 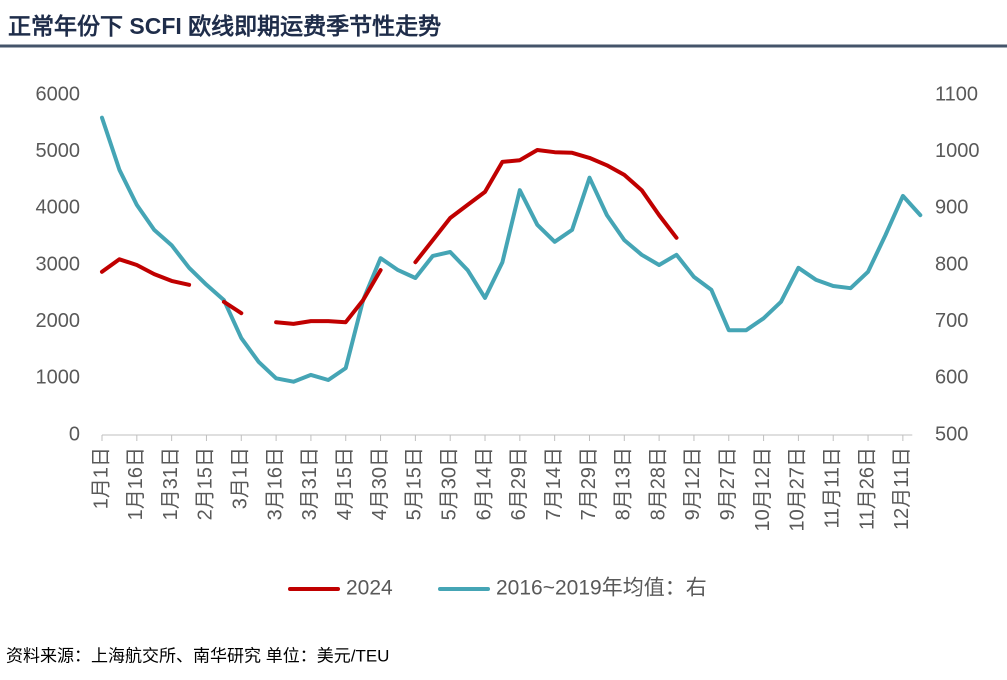 I want to click on x-tick-label: 8月28日, so click(x=658, y=483).